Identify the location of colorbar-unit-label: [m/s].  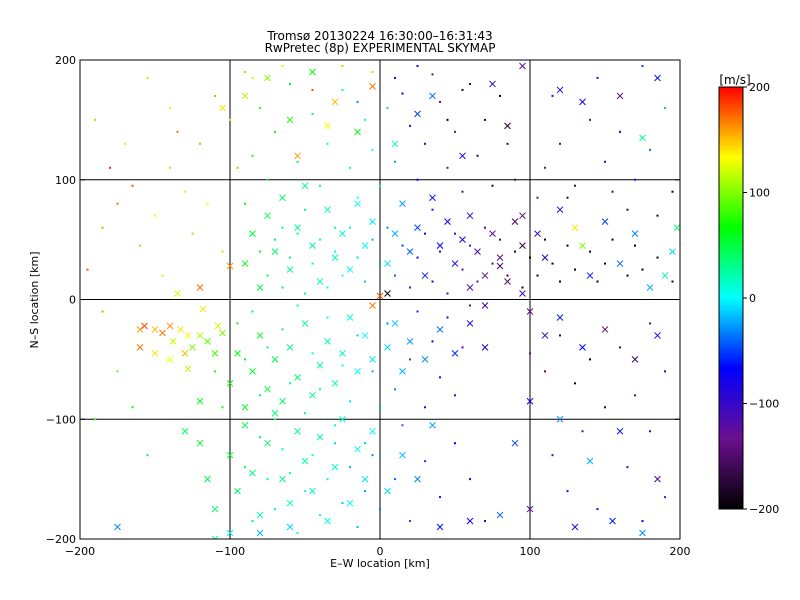
(734, 80).